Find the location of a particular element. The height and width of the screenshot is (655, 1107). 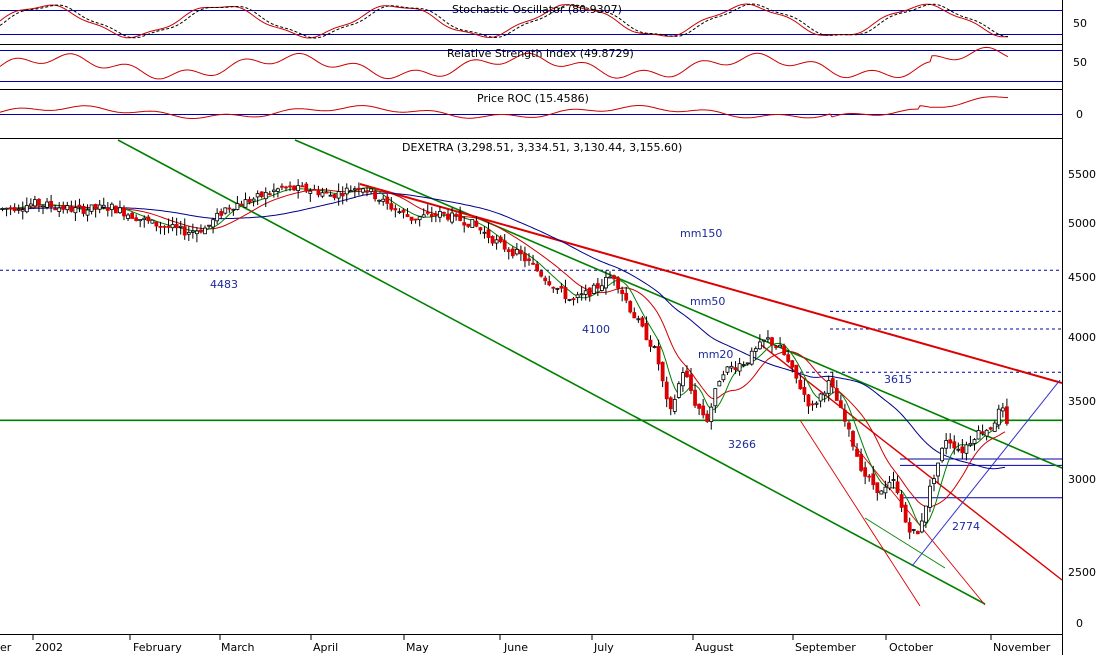

x-label-october: October is located at coordinates (911, 647).